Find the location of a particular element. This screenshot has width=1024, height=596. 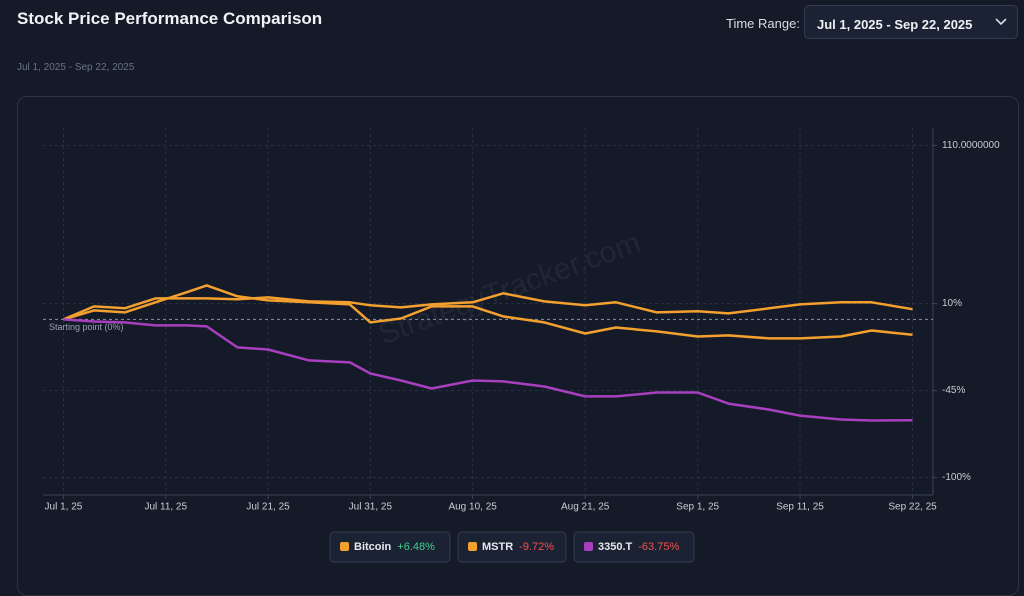

legend-name: Bitcoin is located at coordinates (373, 547).